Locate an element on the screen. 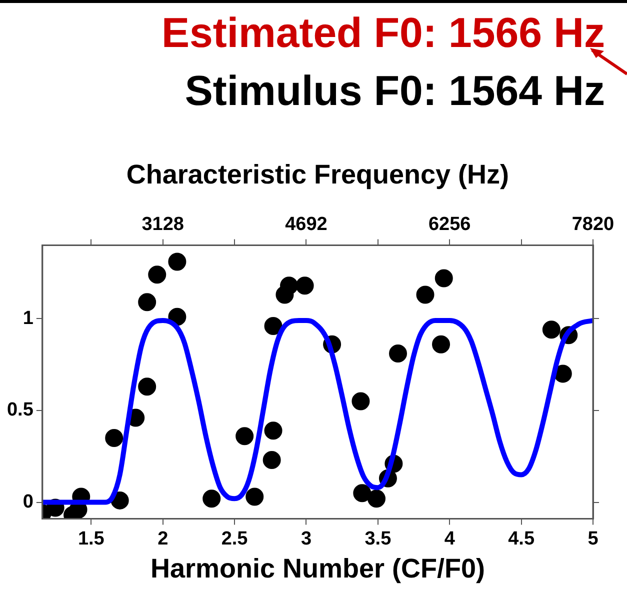 Image resolution: width=627 pixels, height=592 pixels. y-tick-label: 0.5 is located at coordinates (20, 410).